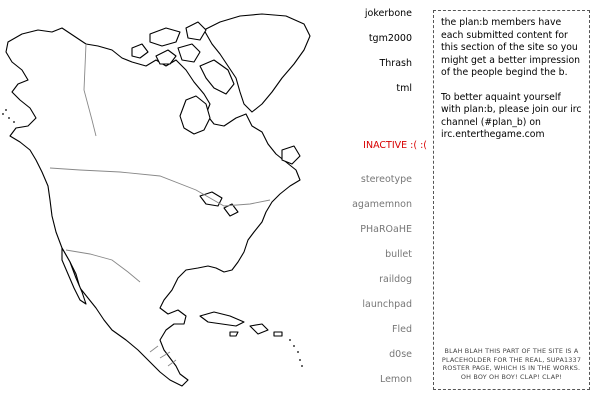 This screenshot has height=400, width=600. What do you see at coordinates (386, 229) in the screenshot?
I see `member-link-pharoahe: PHaROaHE` at bounding box center [386, 229].